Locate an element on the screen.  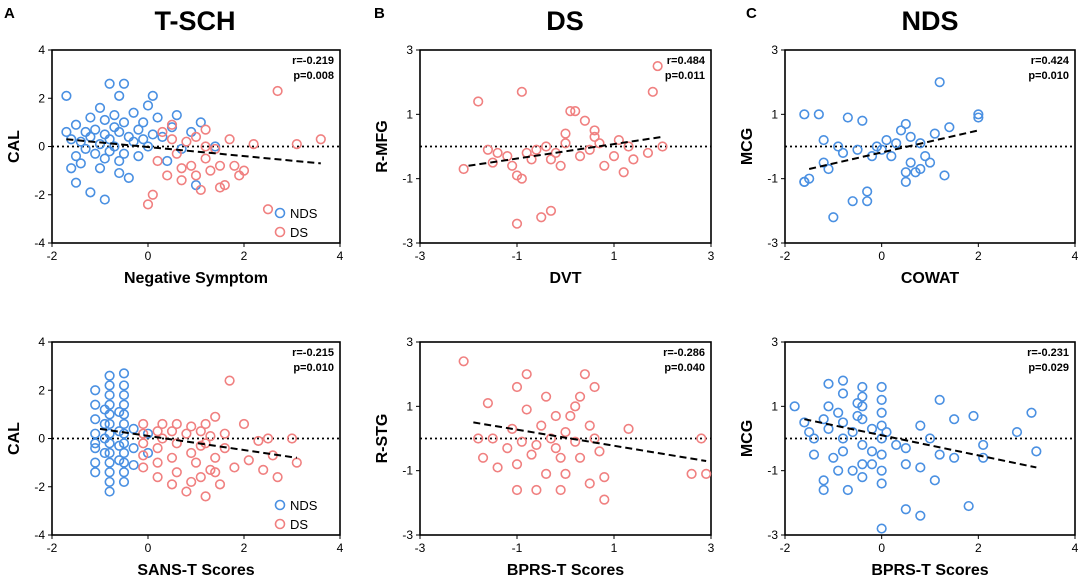
y-tick-label: -2 is located at coordinates (39, 487).